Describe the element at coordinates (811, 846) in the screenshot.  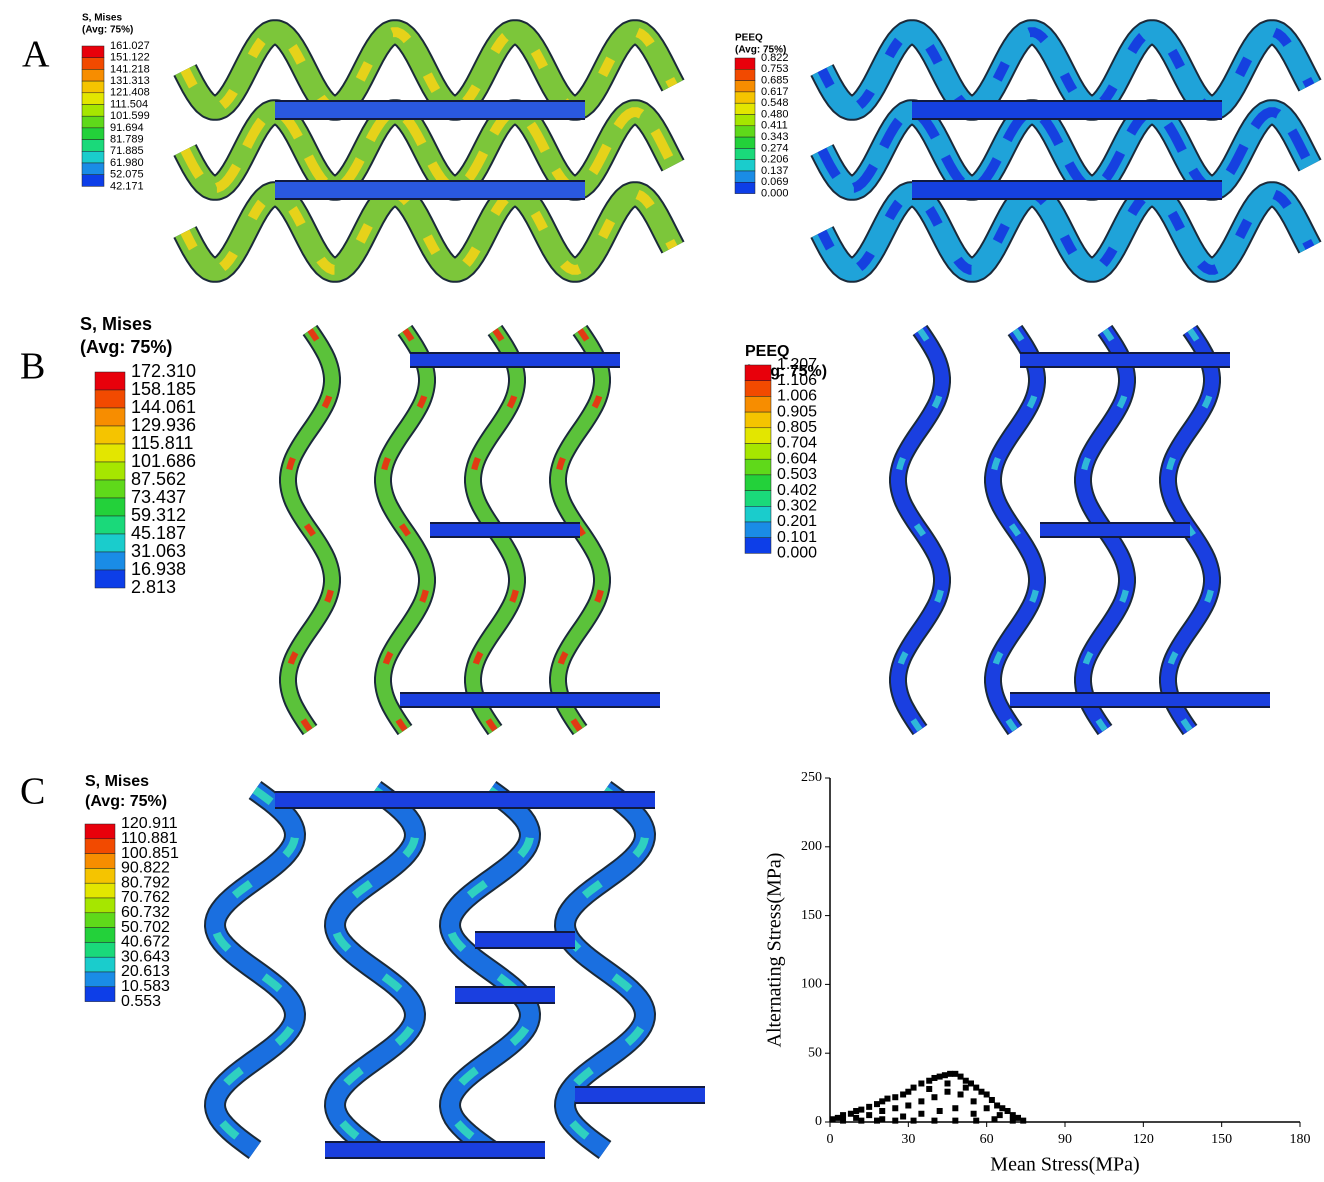
I see `y-tick-label: 200` at that location.